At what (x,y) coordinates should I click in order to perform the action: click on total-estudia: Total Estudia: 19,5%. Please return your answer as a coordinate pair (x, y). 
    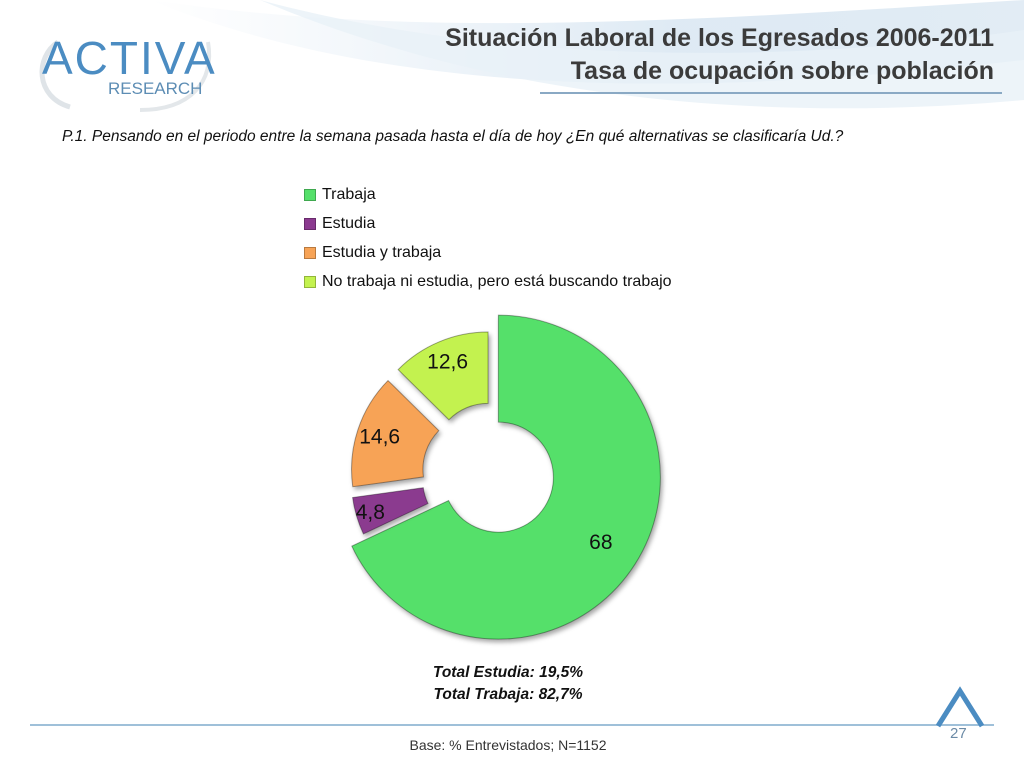
    Looking at the image, I should click on (508, 672).